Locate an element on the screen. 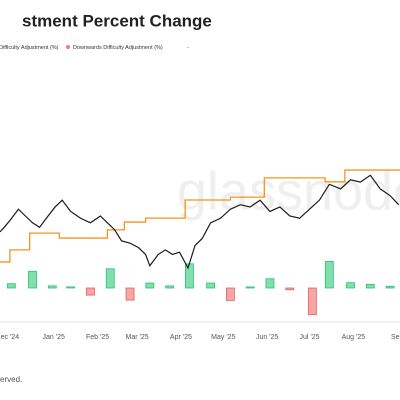 The width and height of the screenshot is (400, 400). chart-title: stment Percent Change is located at coordinates (117, 20).